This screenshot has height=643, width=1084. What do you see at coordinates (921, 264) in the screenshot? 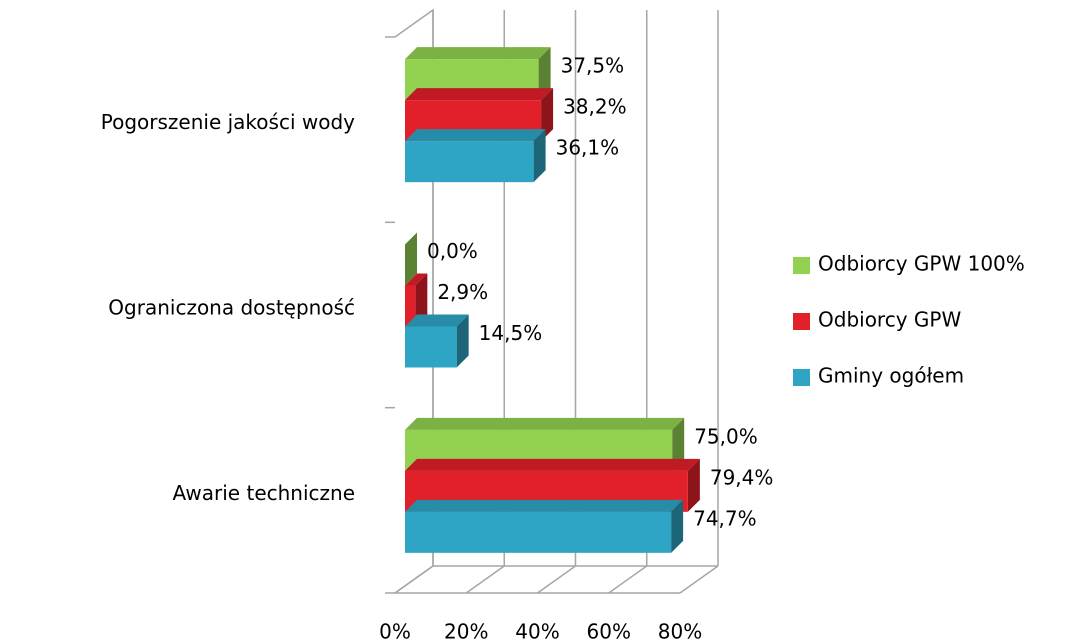
I see `legend-label: Odbiorcy GPW 100%` at bounding box center [921, 264].